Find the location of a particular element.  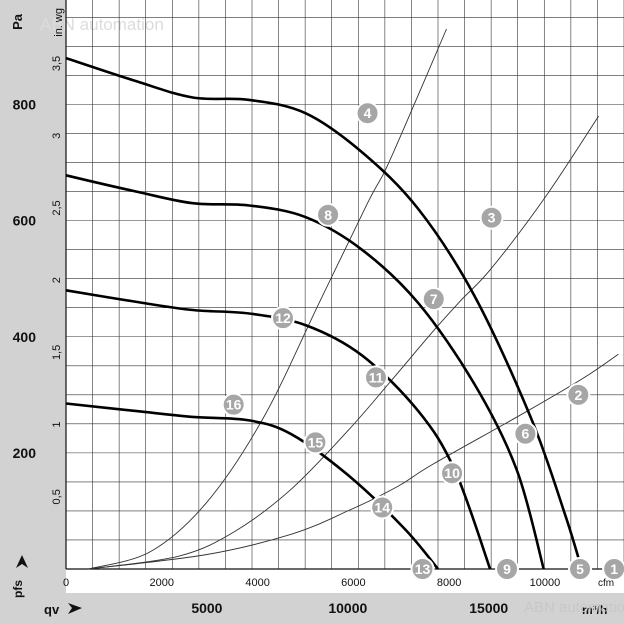

operating-point-label: 6 is located at coordinates (525, 434).